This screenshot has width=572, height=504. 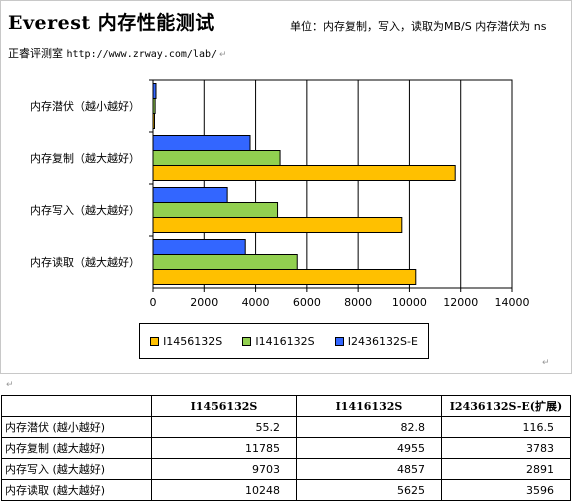 What do you see at coordinates (35, 53) in the screenshot?
I see `source-label: 正睿评测室` at bounding box center [35, 53].